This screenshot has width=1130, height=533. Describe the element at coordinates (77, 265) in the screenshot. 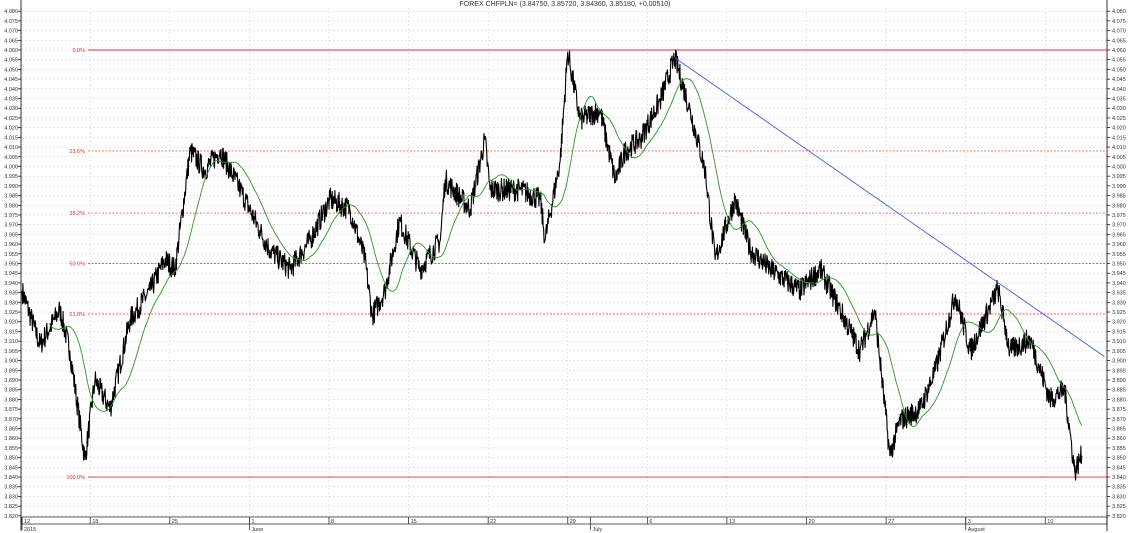

I see `fib-level-label: 50.0%` at that location.